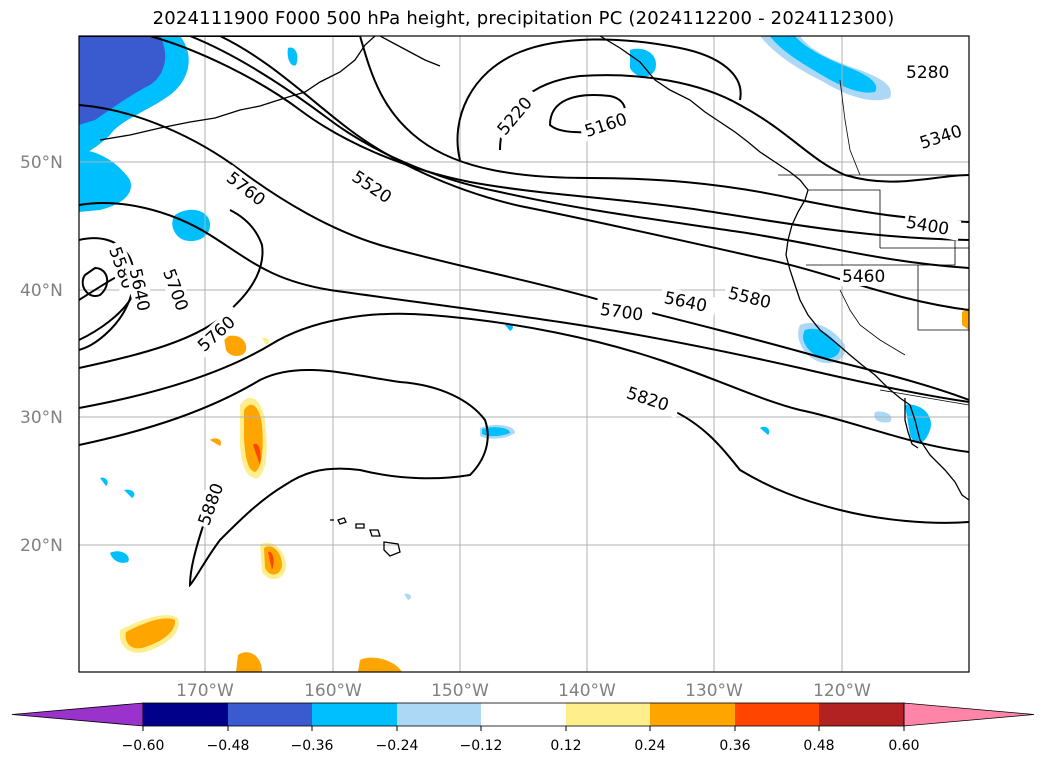  Describe the element at coordinates (565, 746) in the screenshot. I see `colorbar-tick-label: 0.12` at that location.